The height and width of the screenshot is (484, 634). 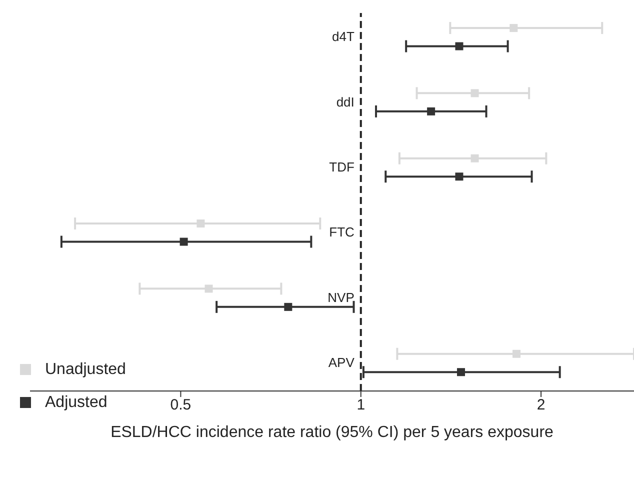 I want to click on y-tick-label: APV, so click(x=341, y=362).